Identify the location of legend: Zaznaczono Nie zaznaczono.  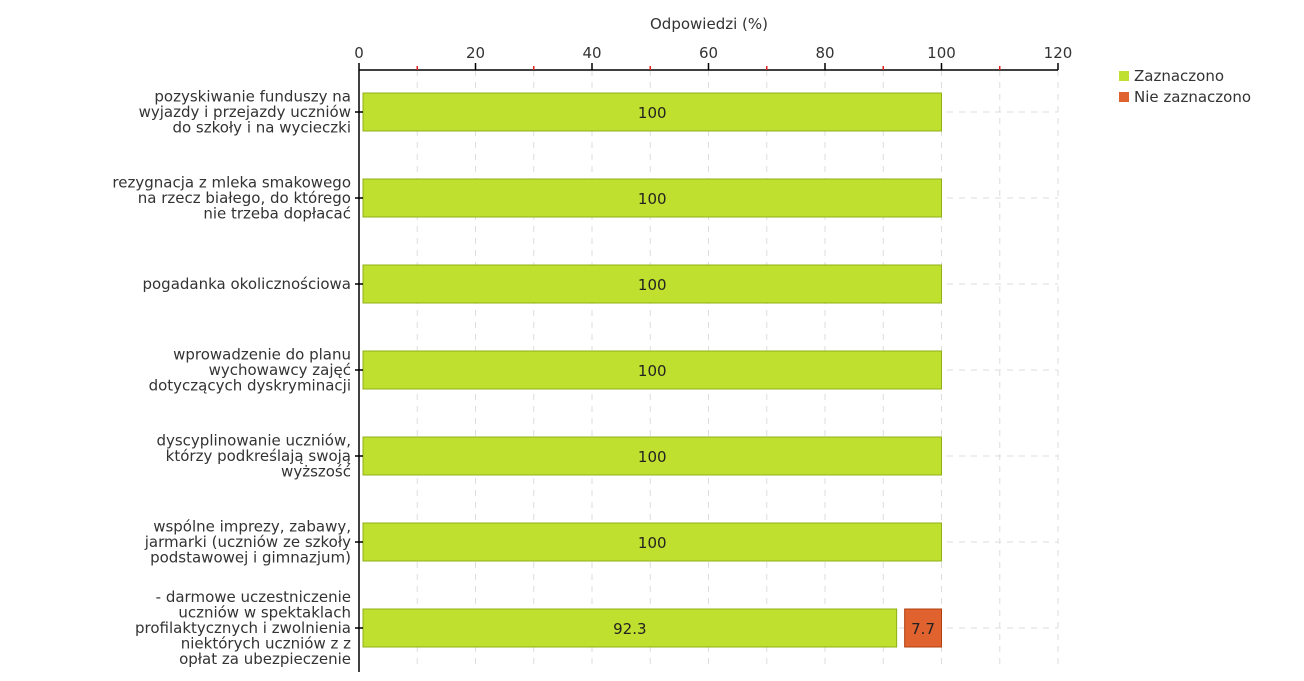
(1185, 86).